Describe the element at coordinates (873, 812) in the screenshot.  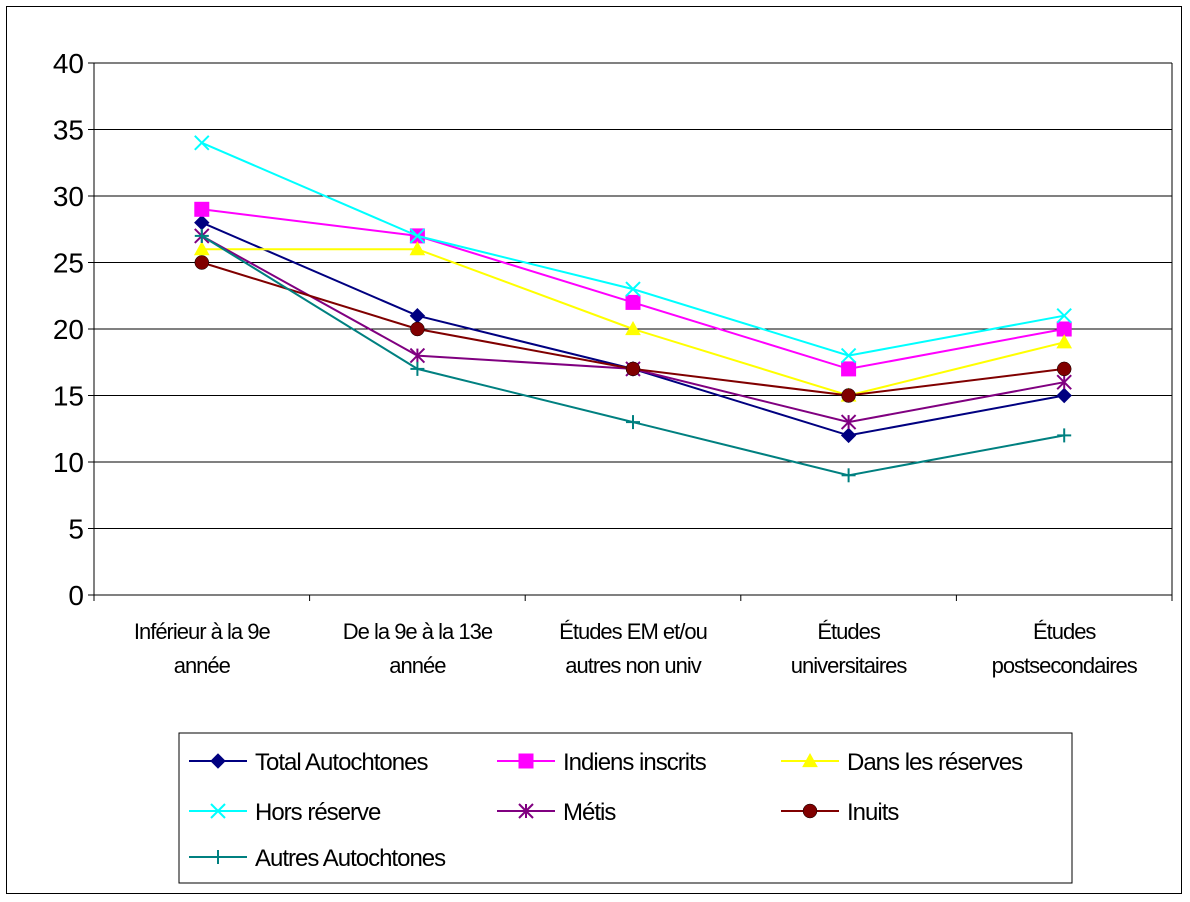
I see `legend-label: Inuits` at that location.